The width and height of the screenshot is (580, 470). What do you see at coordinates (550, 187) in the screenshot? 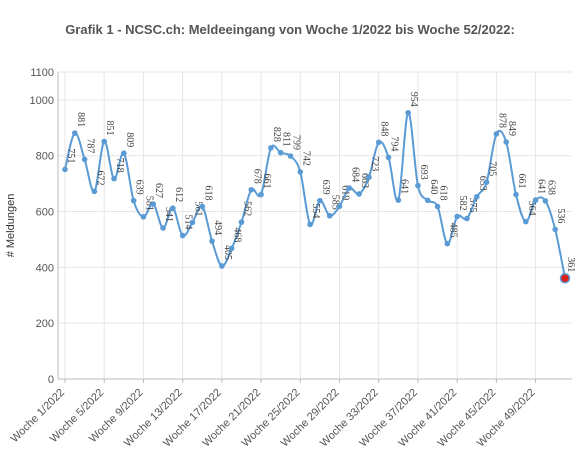
I see `data-label: 638` at bounding box center [550, 187].